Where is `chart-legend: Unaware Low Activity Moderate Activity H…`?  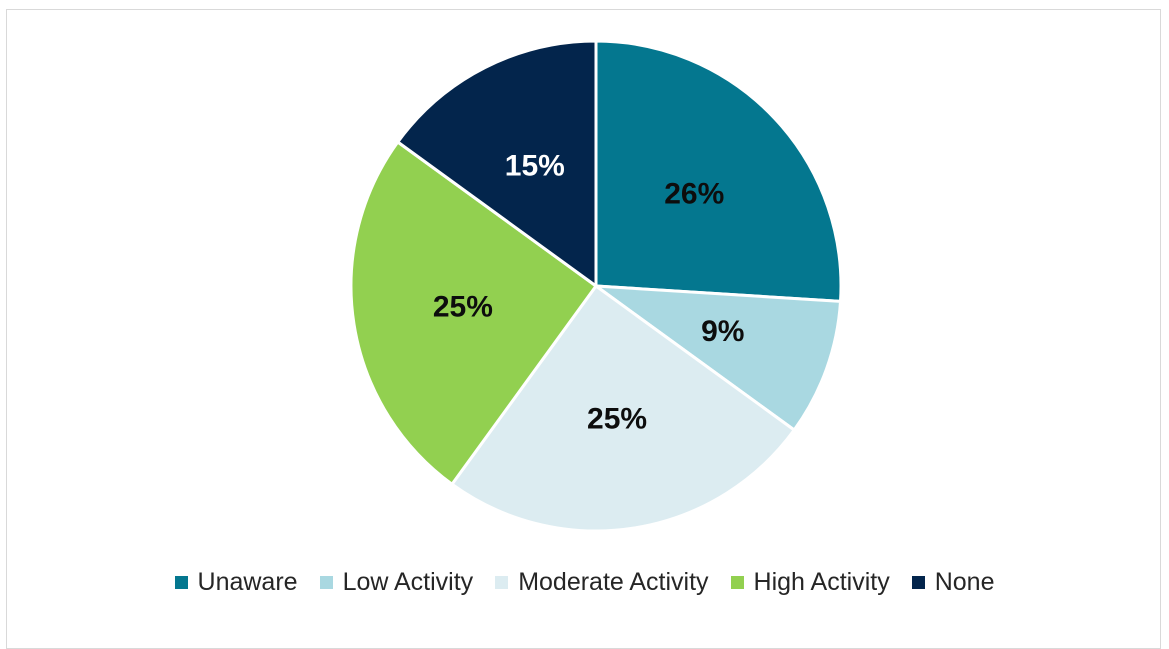
chart-legend: Unaware Low Activity Moderate Activity H… is located at coordinates (584, 582).